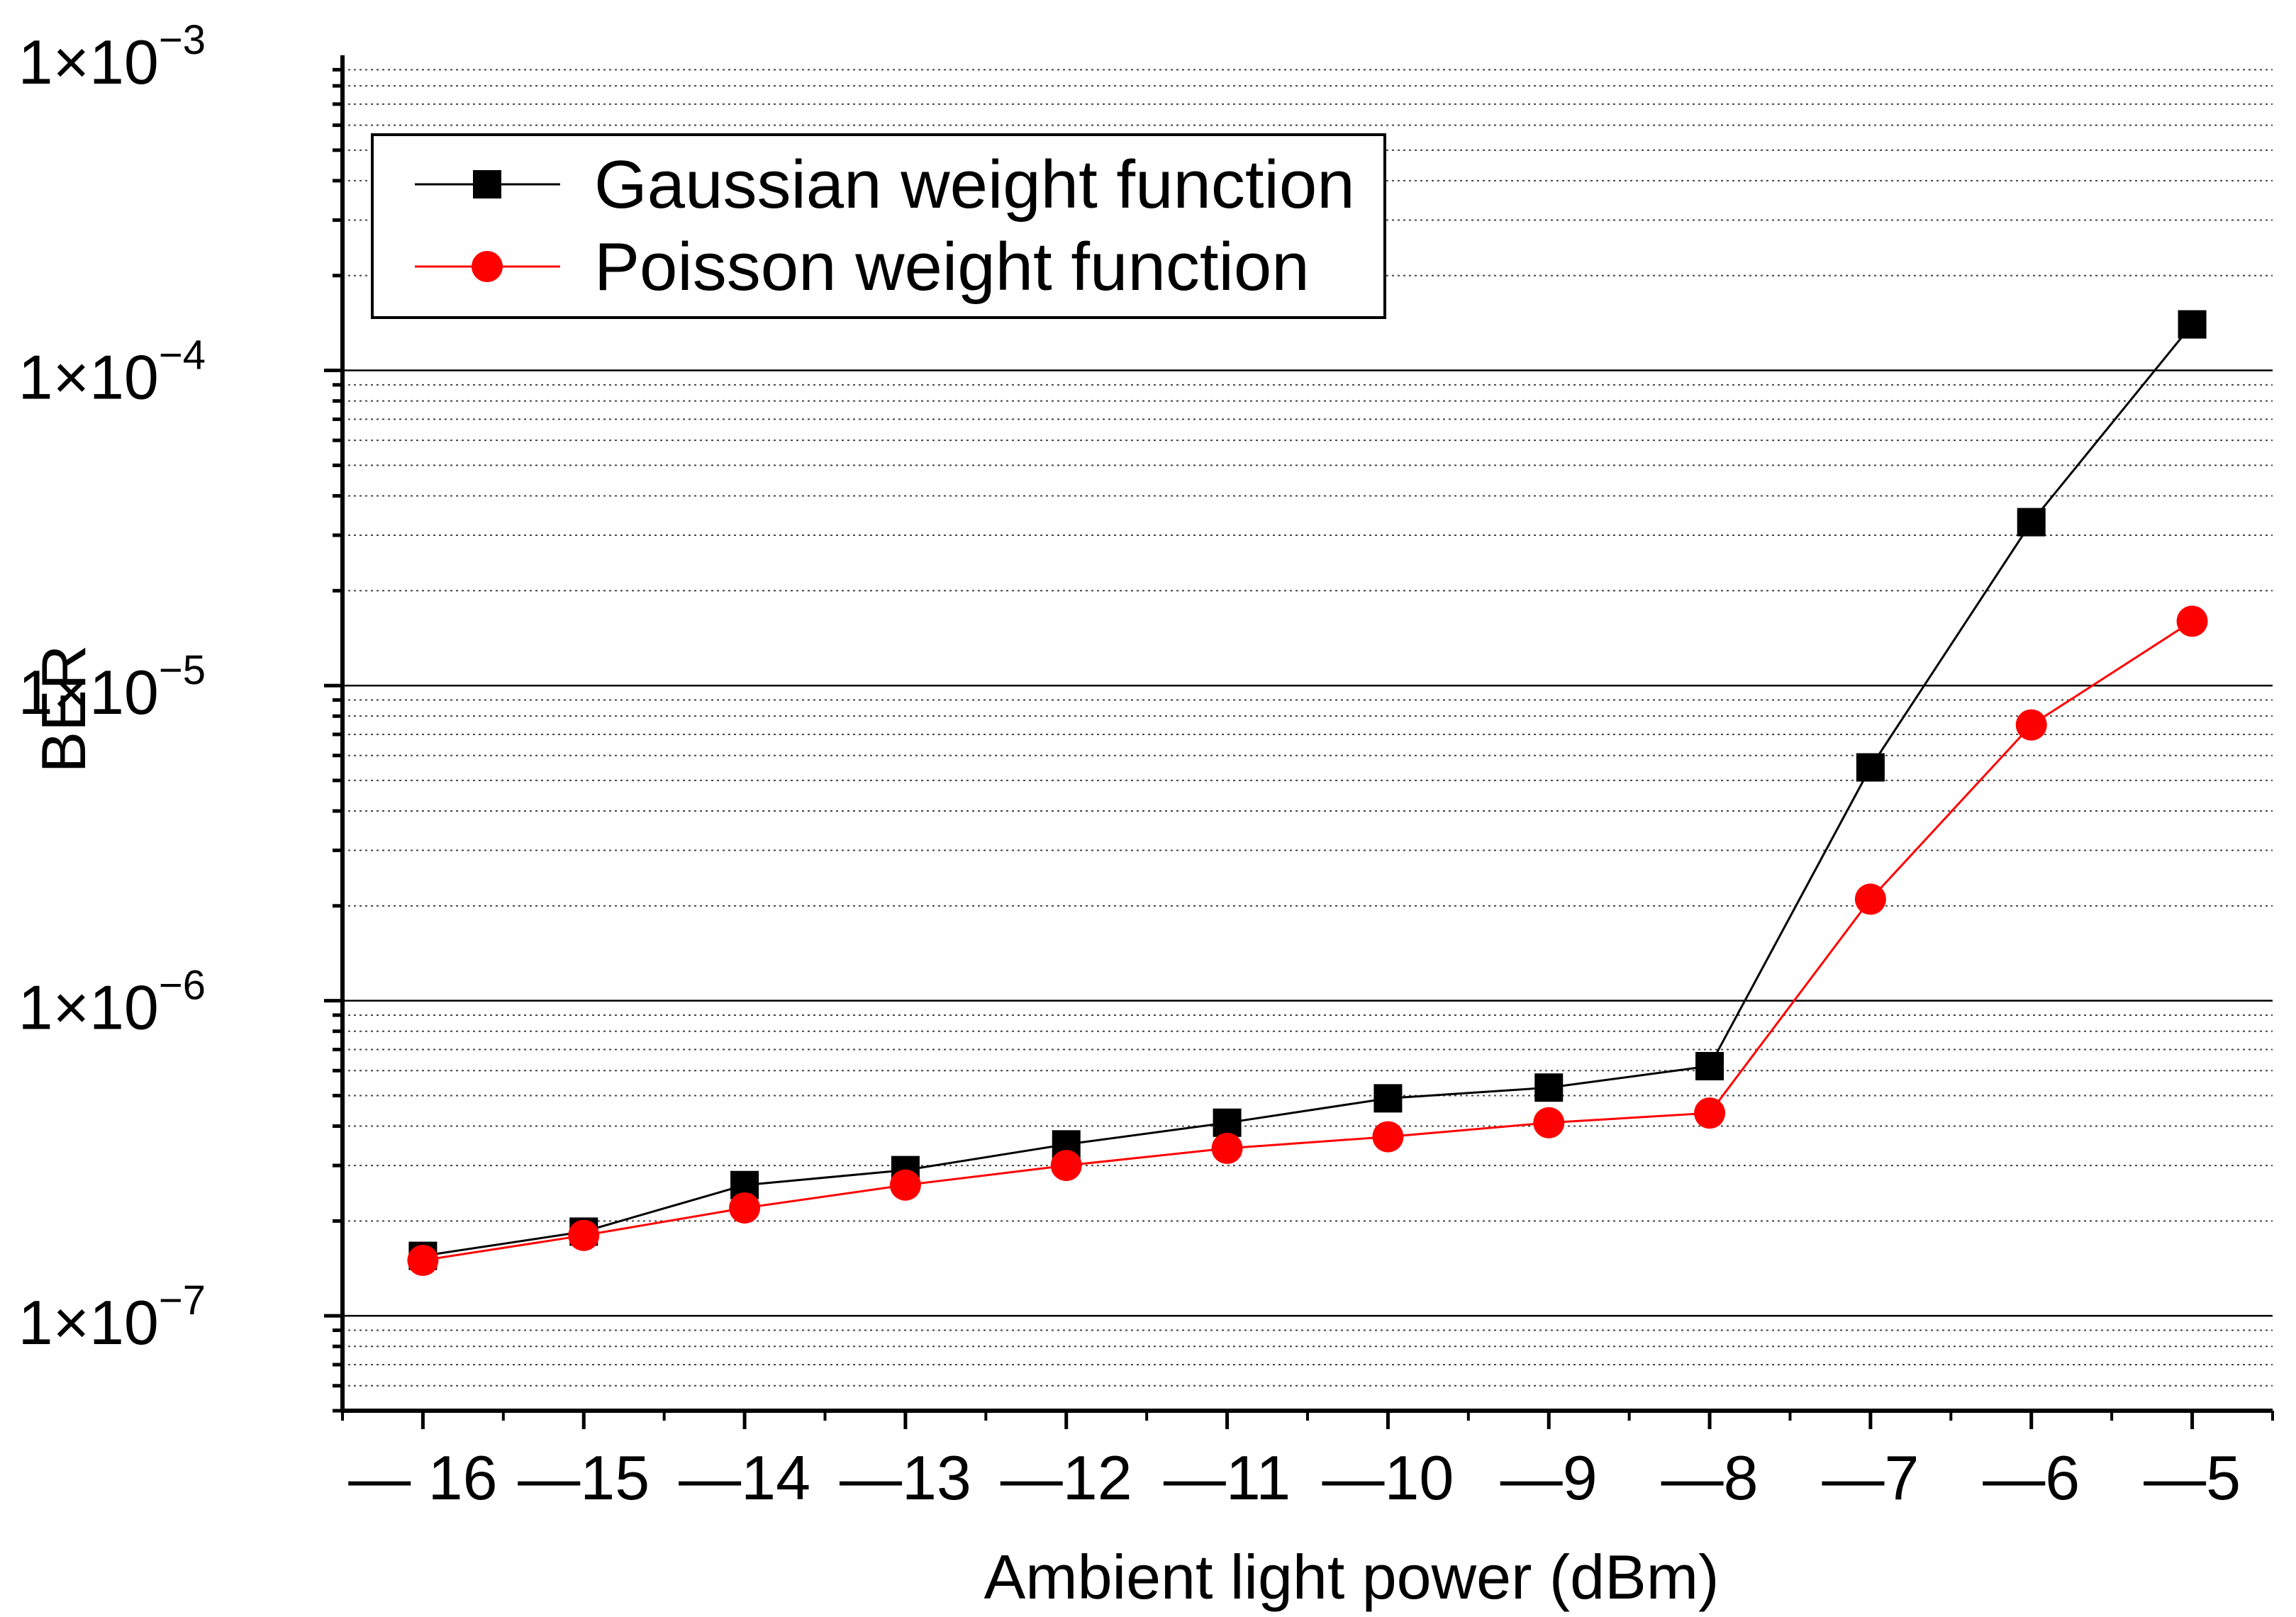 This screenshot has height=1617, width=2296. Describe the element at coordinates (1710, 1478) in the screenshot. I see `x-tick-label: —8` at that location.